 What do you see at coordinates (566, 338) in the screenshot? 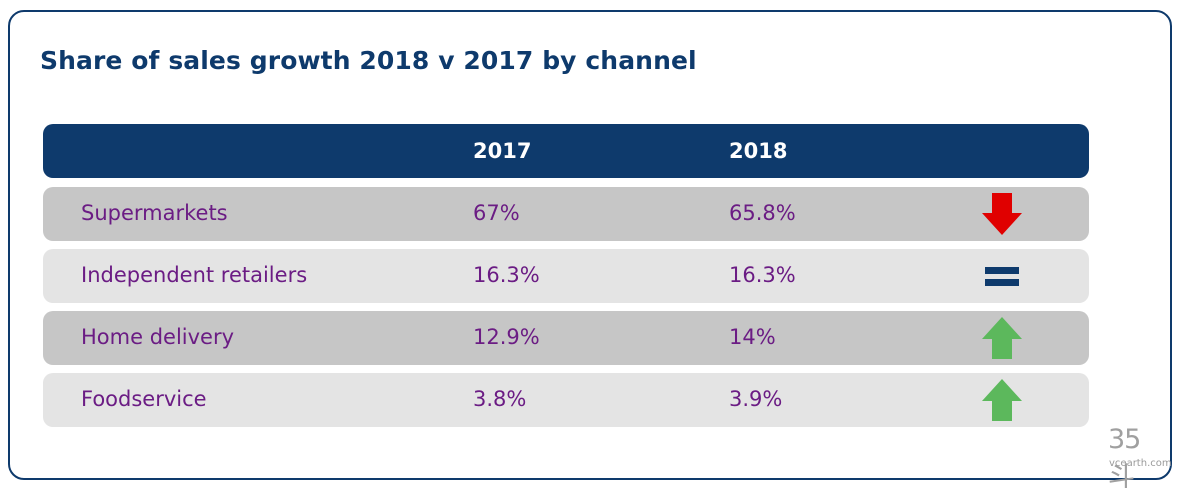
I see `table-row: Home delivery 12.9% 14%` at bounding box center [566, 338].